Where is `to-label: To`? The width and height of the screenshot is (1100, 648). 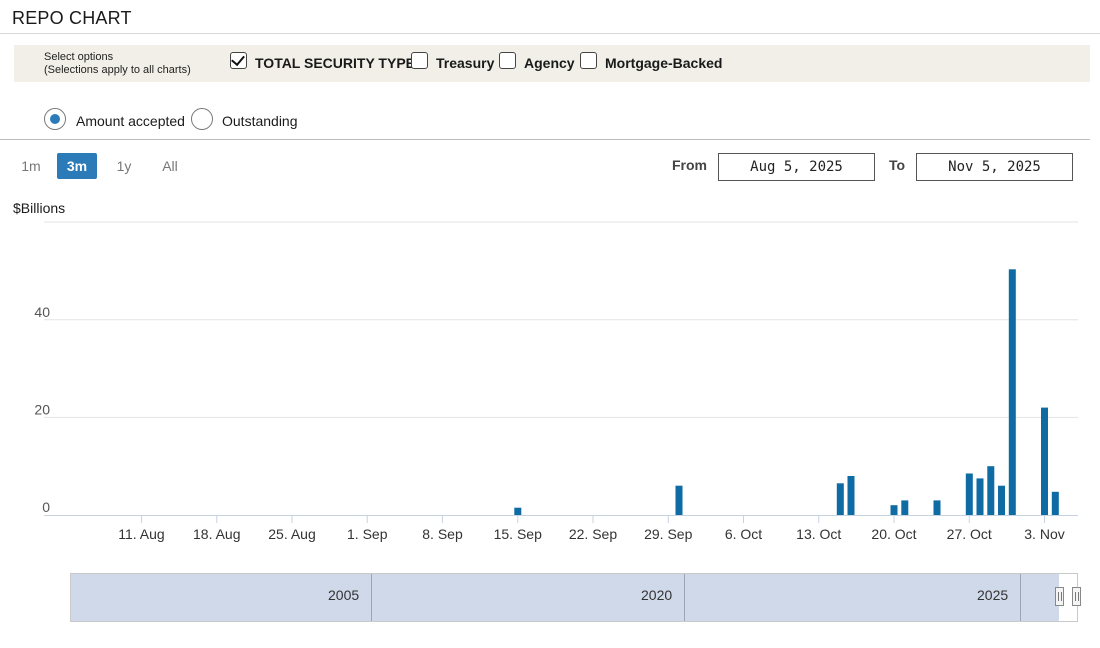
to-label: To is located at coordinates (897, 165).